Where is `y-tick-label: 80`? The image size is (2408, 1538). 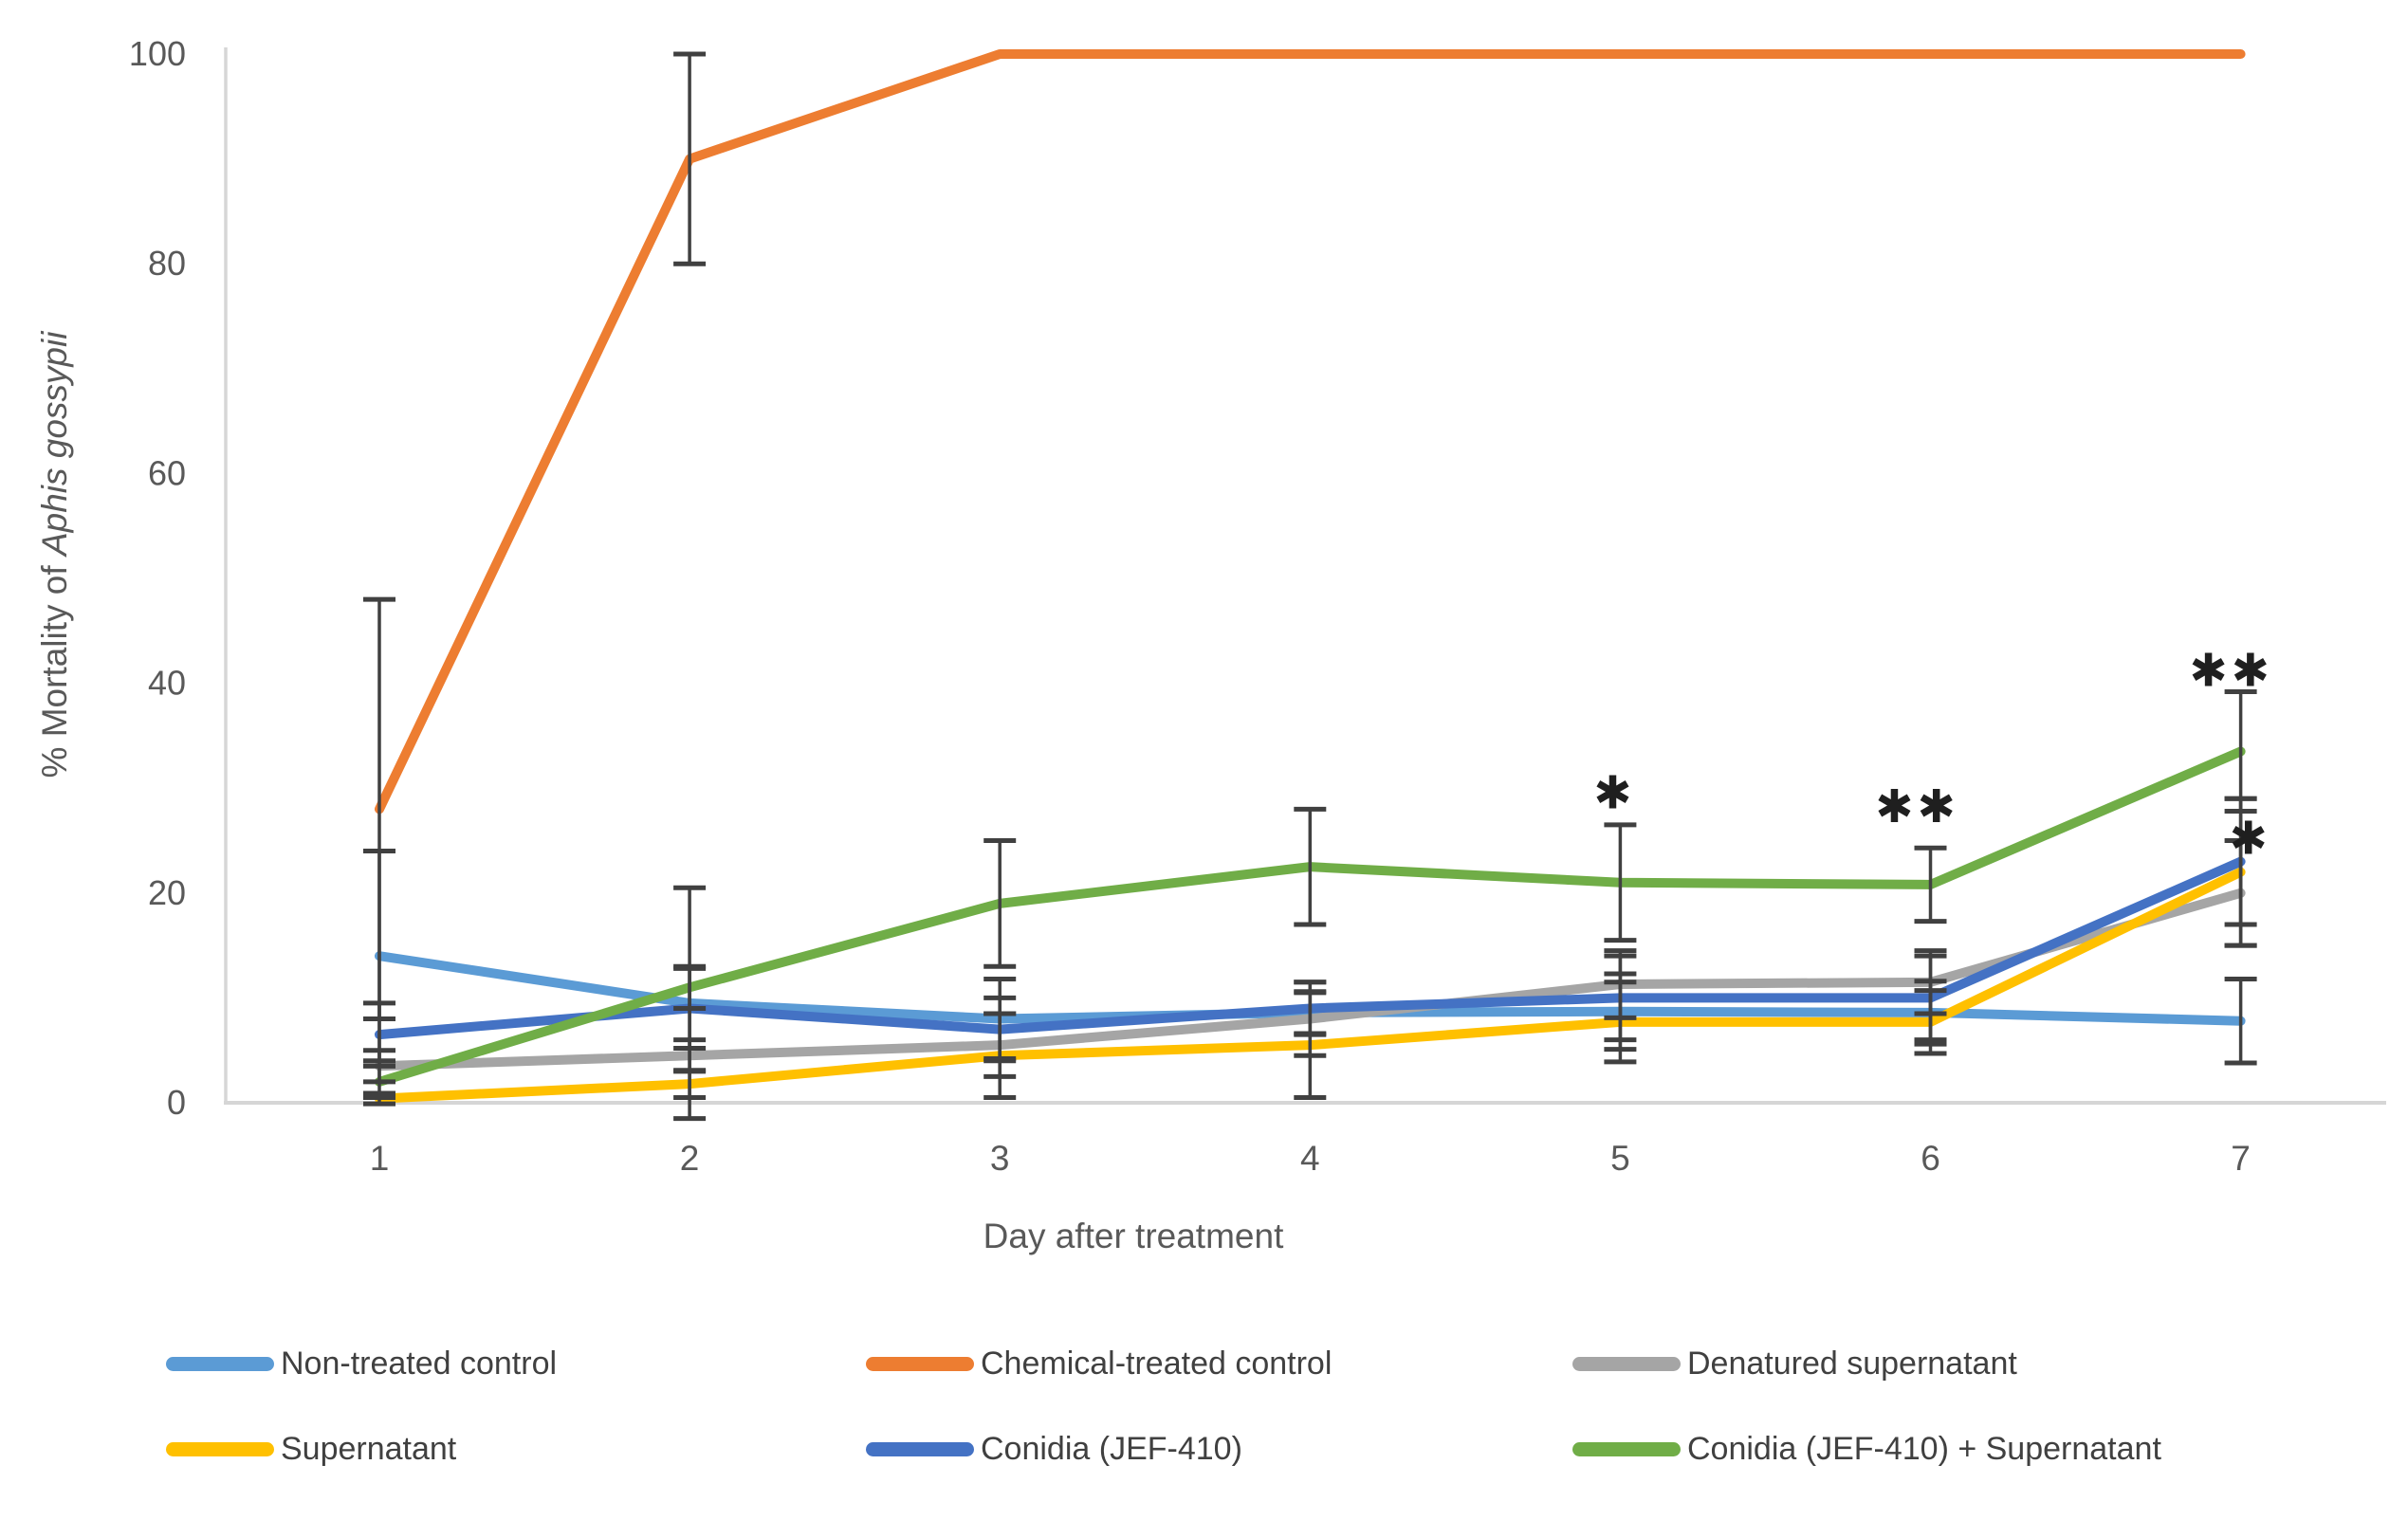
y-tick-label: 80 is located at coordinates (167, 263).